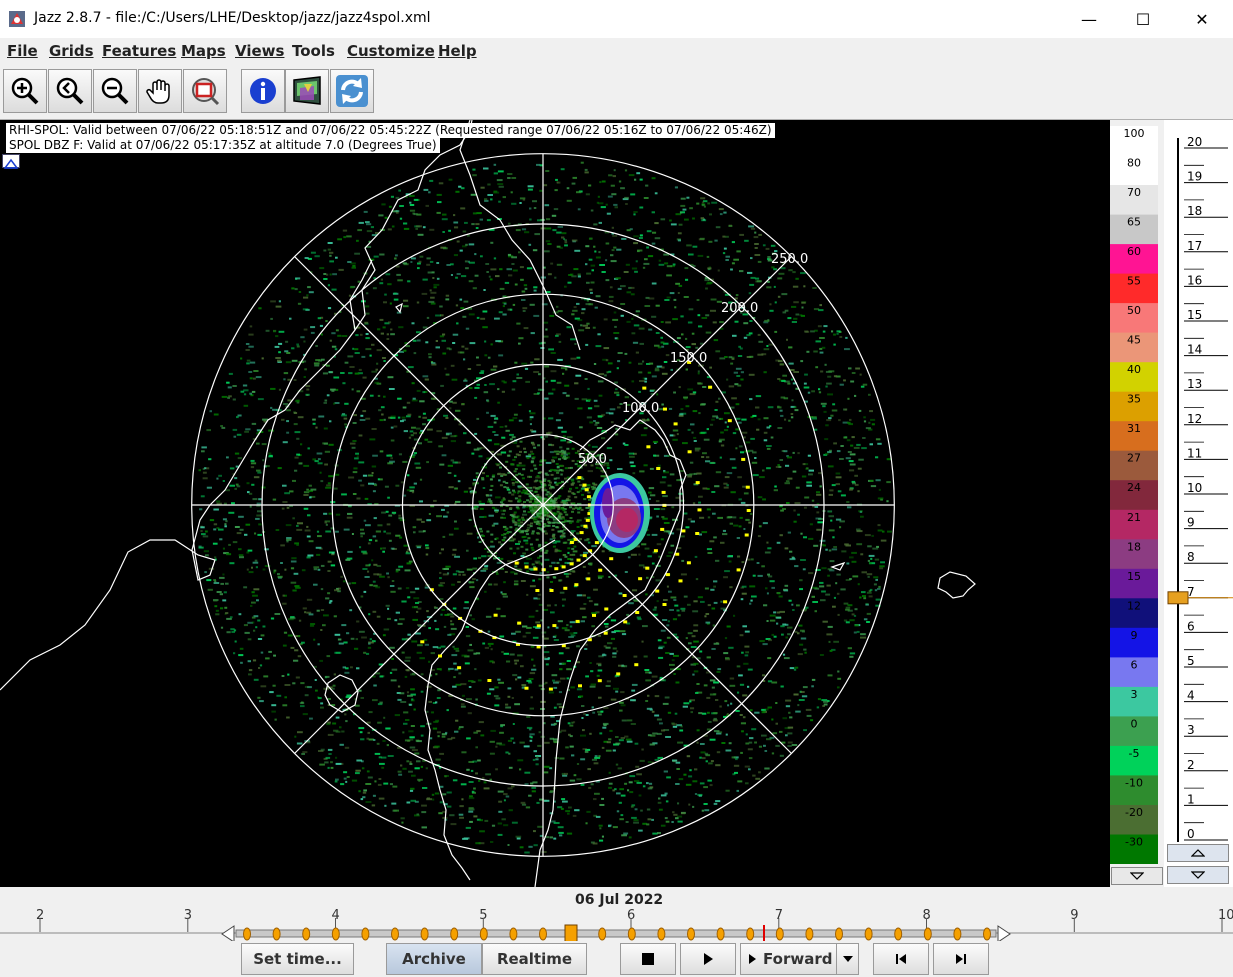 This screenshot has height=977, width=1233. Describe the element at coordinates (352, 91) in the screenshot. I see `refresh-button` at that location.